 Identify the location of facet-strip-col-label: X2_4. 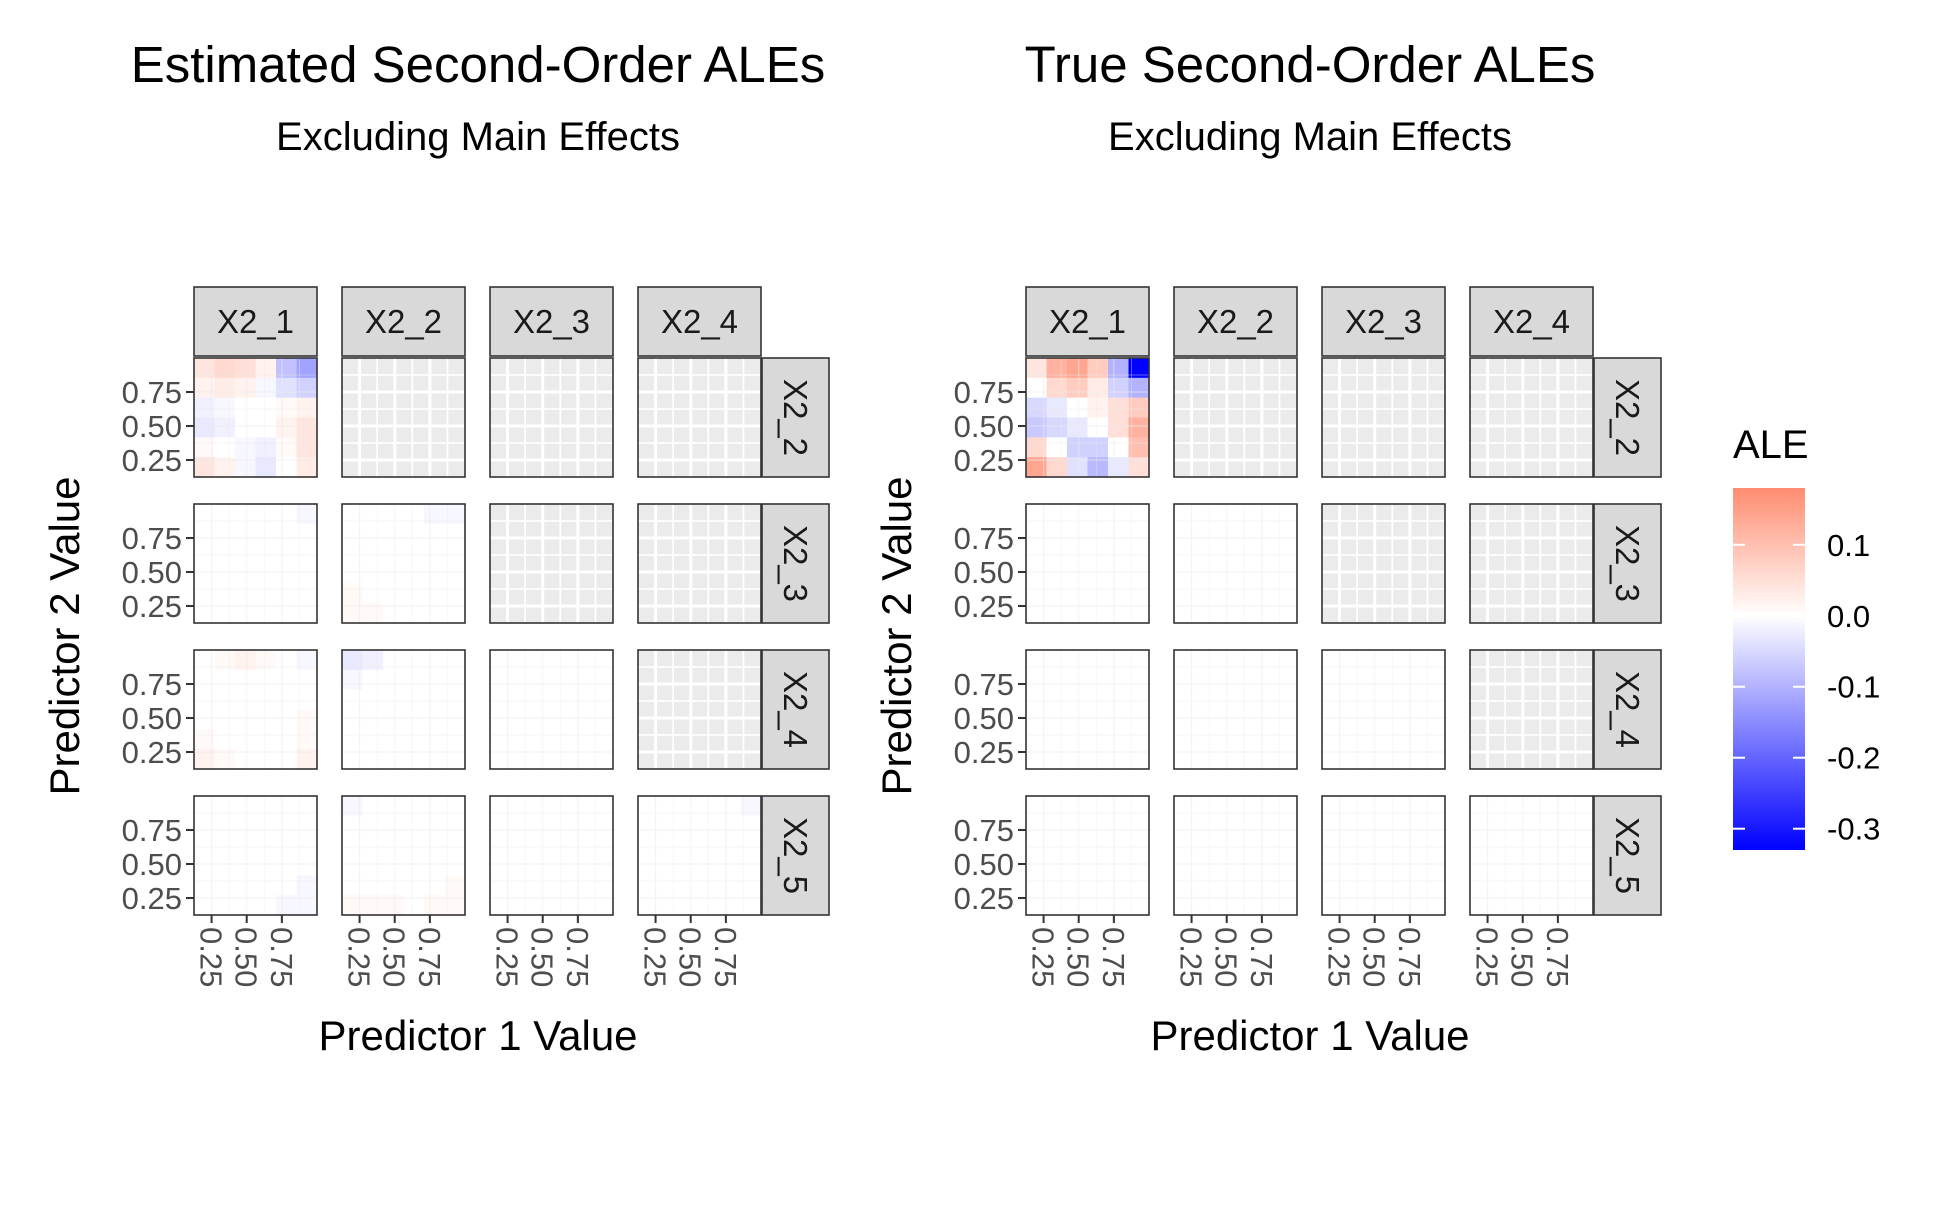
(699, 321).